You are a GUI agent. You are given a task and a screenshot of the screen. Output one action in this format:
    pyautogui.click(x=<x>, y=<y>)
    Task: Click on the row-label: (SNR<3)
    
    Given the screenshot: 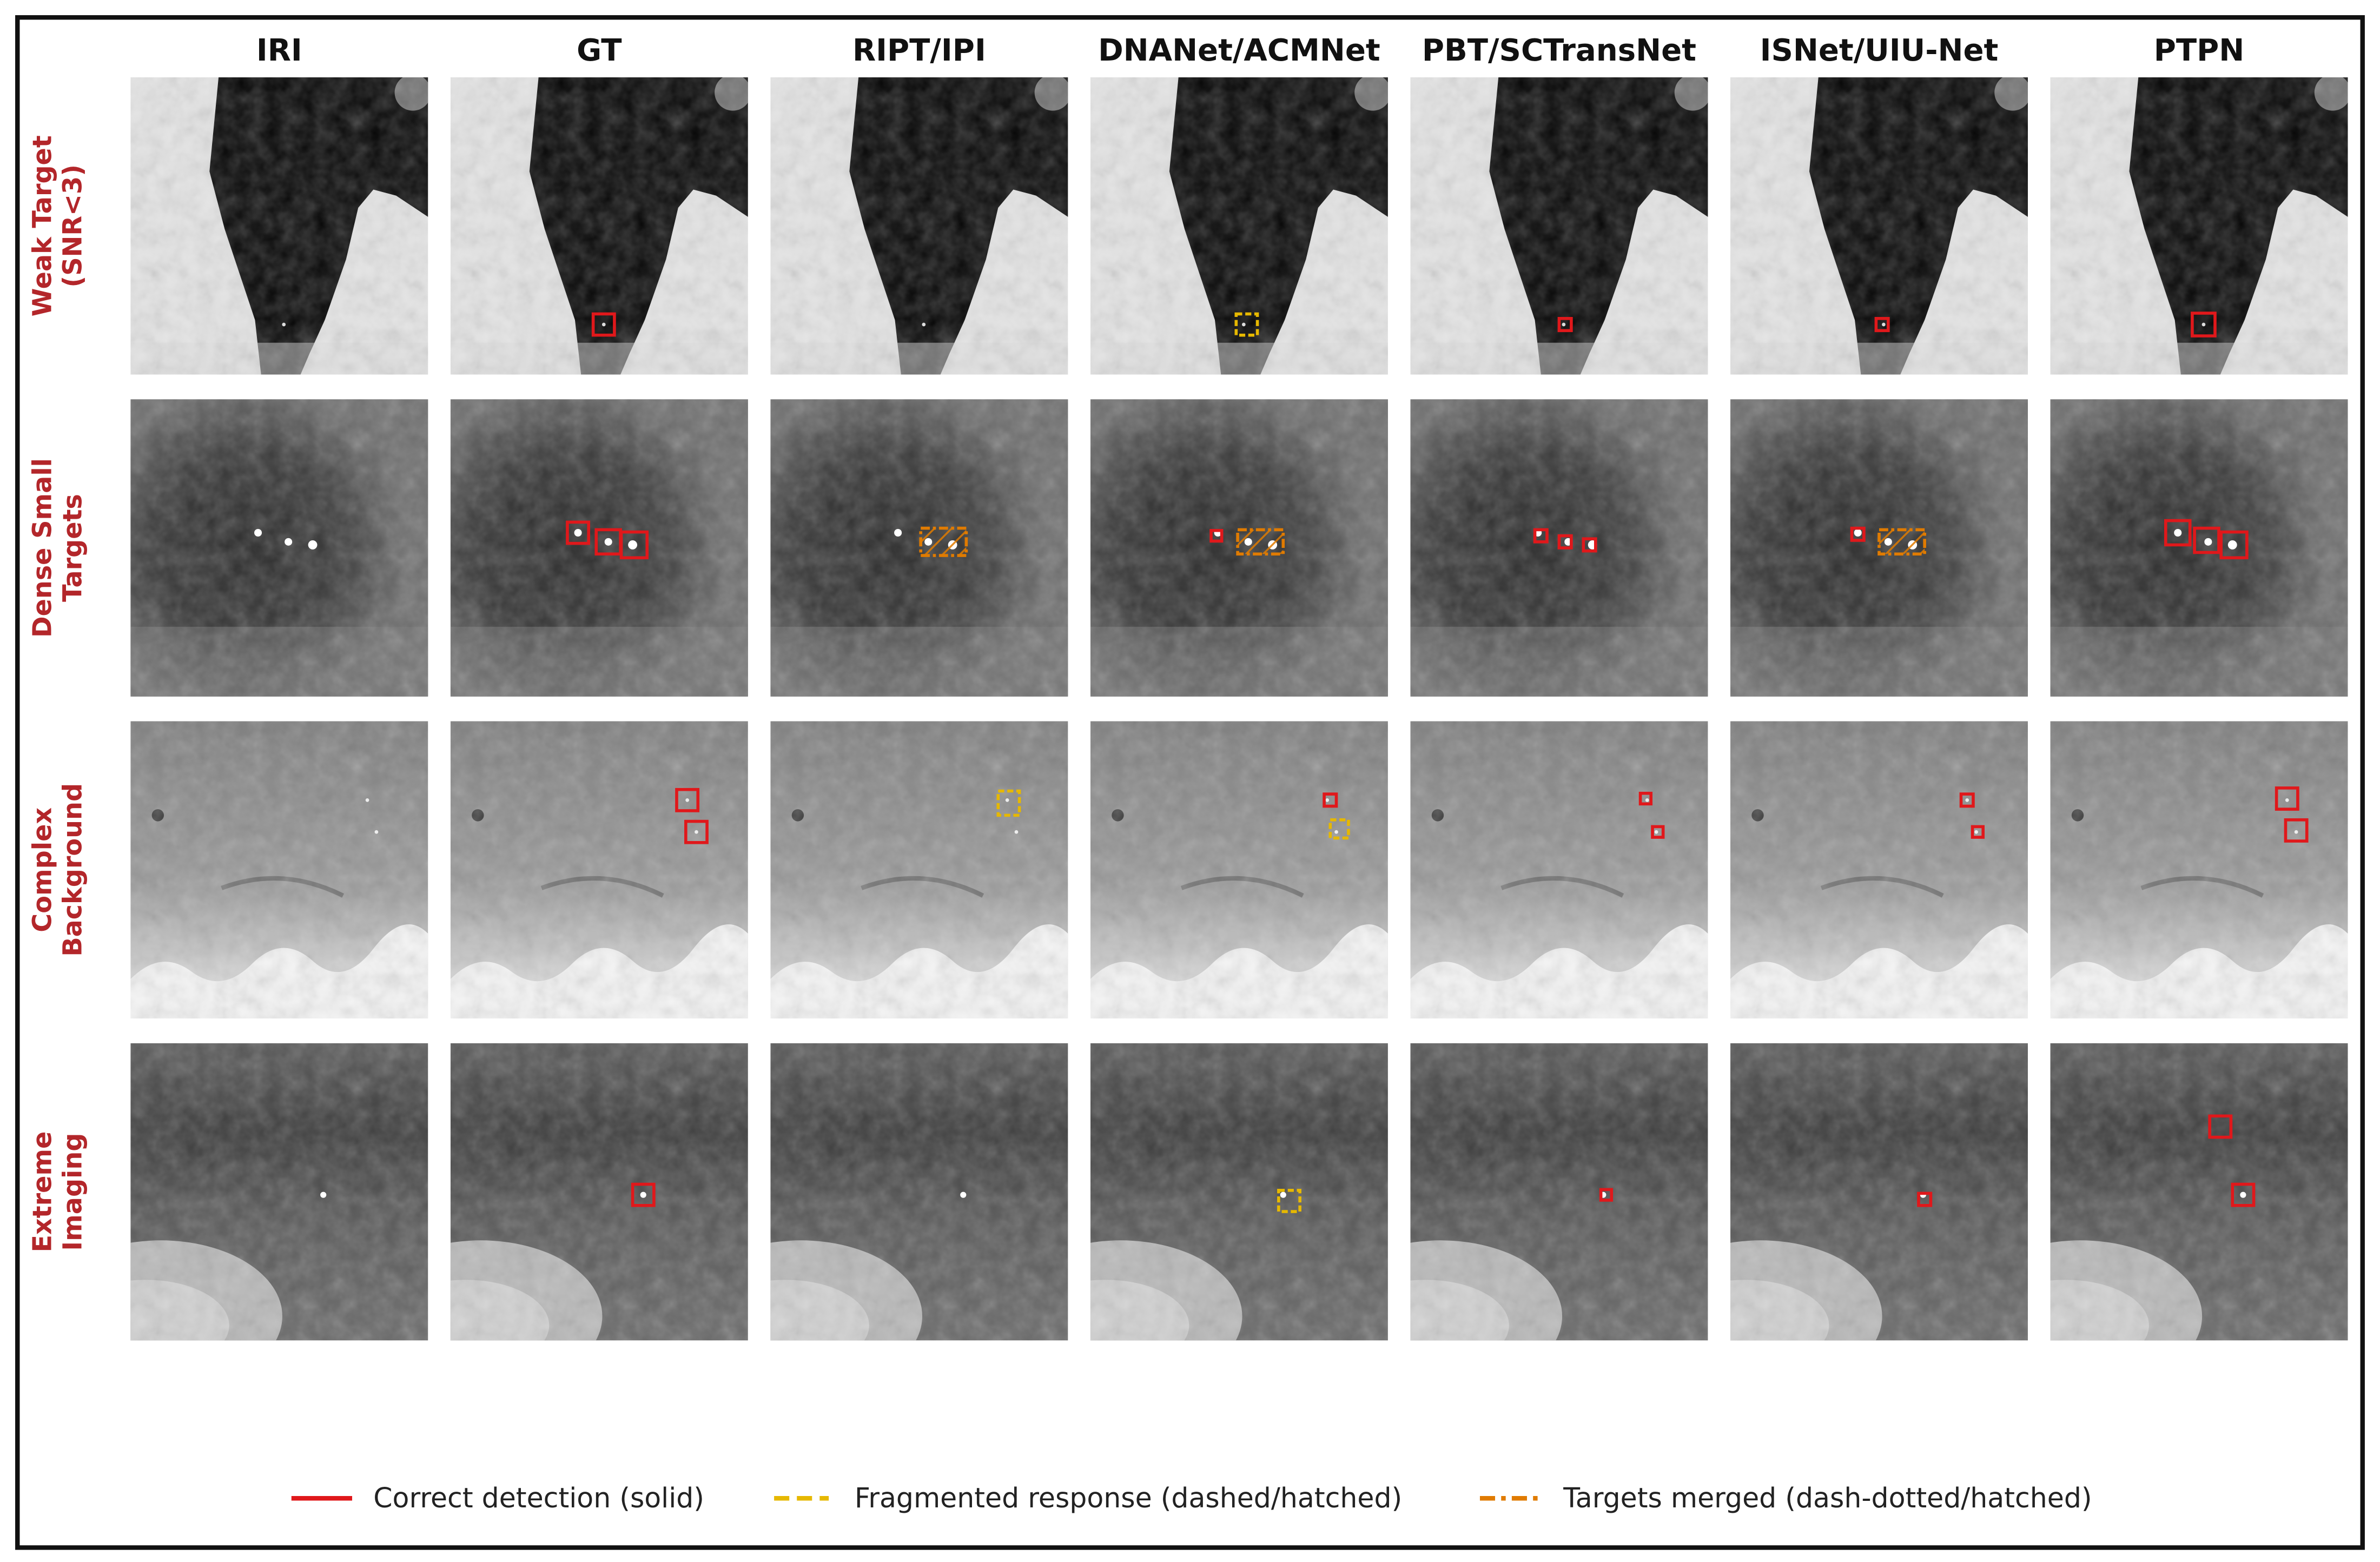 What is the action you would take?
    pyautogui.click(x=73, y=226)
    